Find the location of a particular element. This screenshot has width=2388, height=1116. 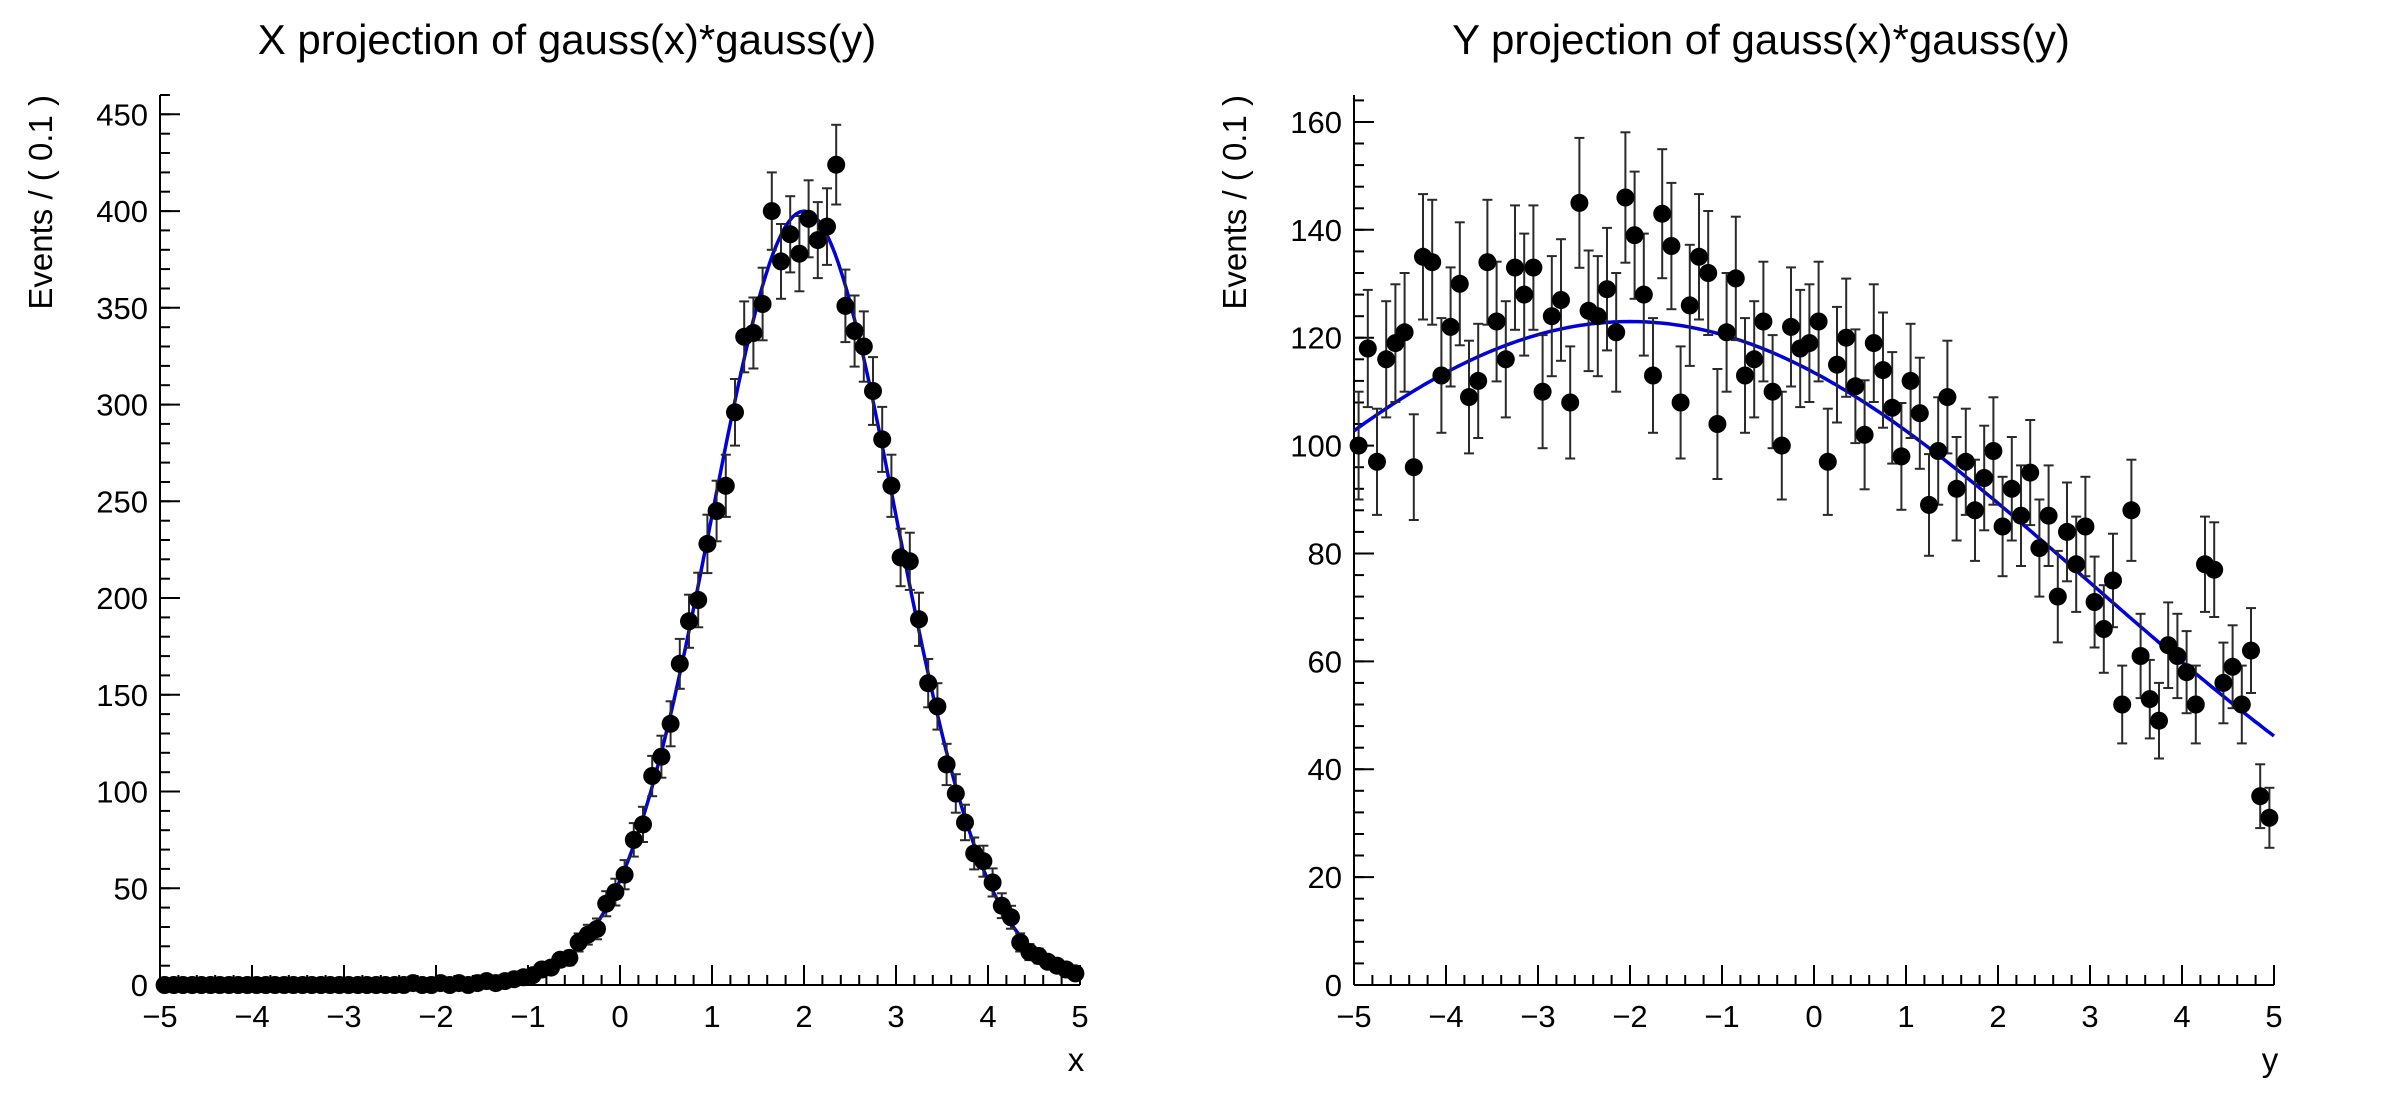

svg-text: 140 is located at coordinates (1316, 230).